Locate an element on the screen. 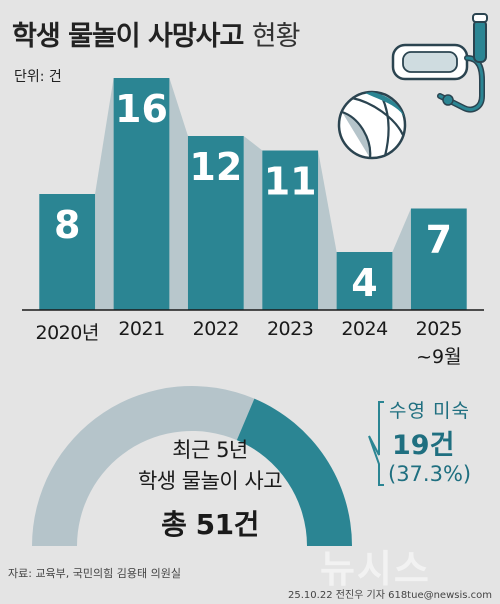  donut-caption-line1: 최근 5년 is located at coordinates (210, 450).